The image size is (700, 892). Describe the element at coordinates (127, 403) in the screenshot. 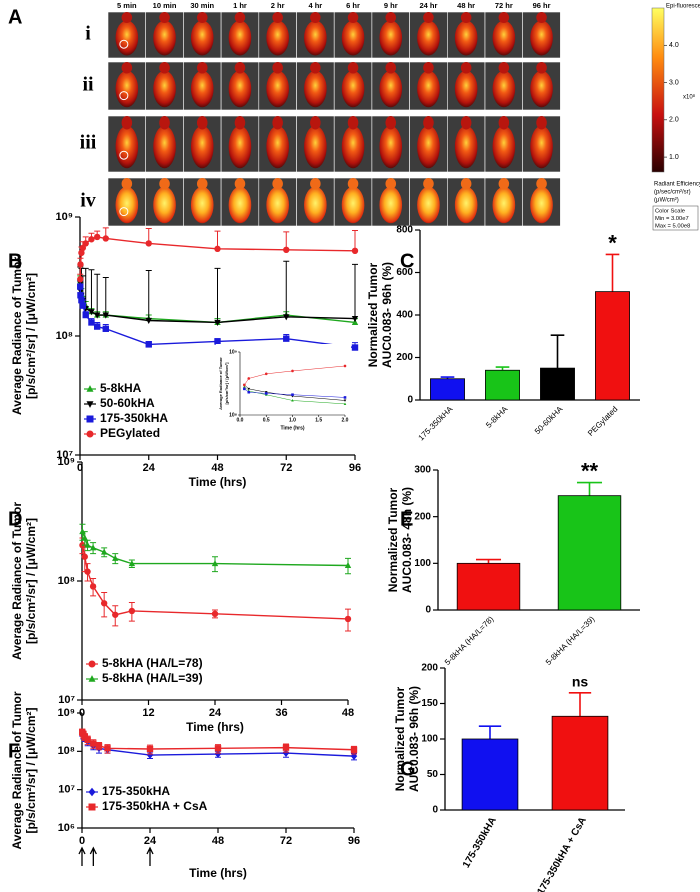

I see `legend-label: 50-60kHA` at that location.